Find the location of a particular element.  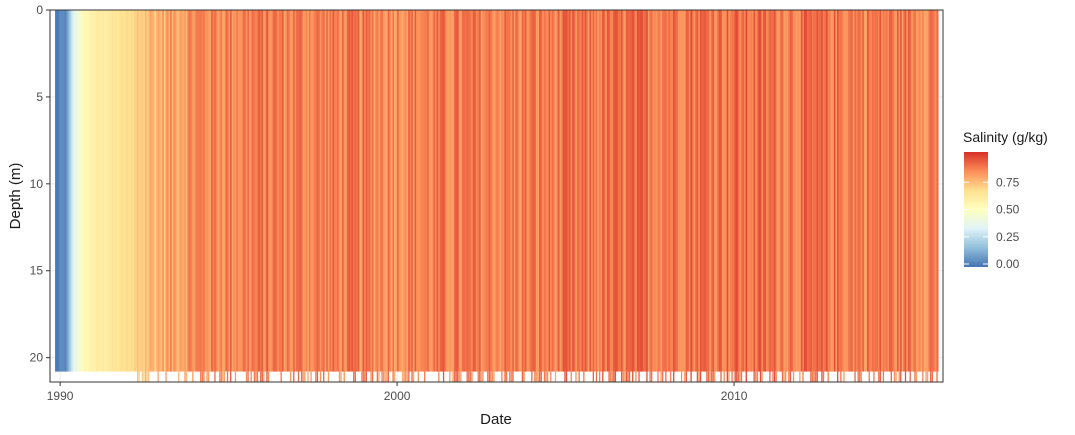

y-tick-label: 5 is located at coordinates (39, 97).